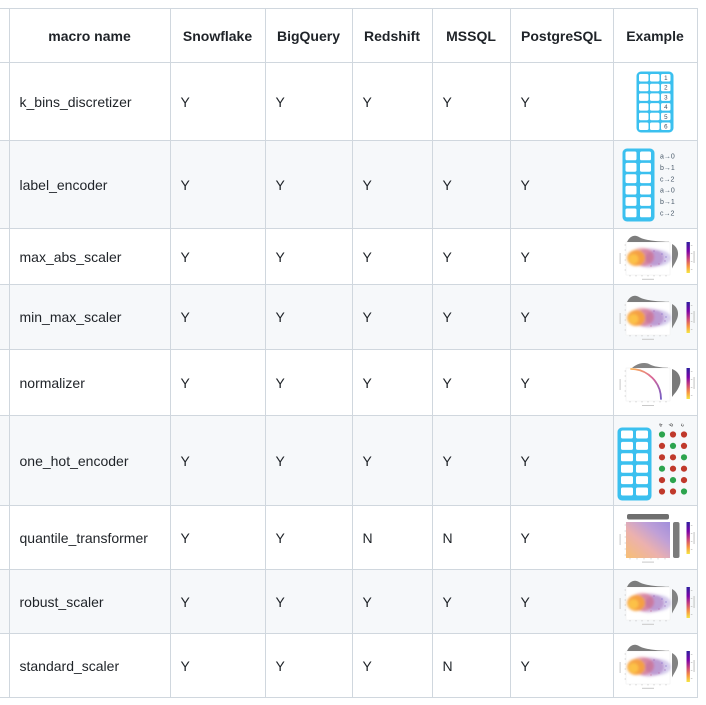 The width and height of the screenshot is (706, 705). I want to click on macro-name-cell: label_encoder, so click(89, 184).